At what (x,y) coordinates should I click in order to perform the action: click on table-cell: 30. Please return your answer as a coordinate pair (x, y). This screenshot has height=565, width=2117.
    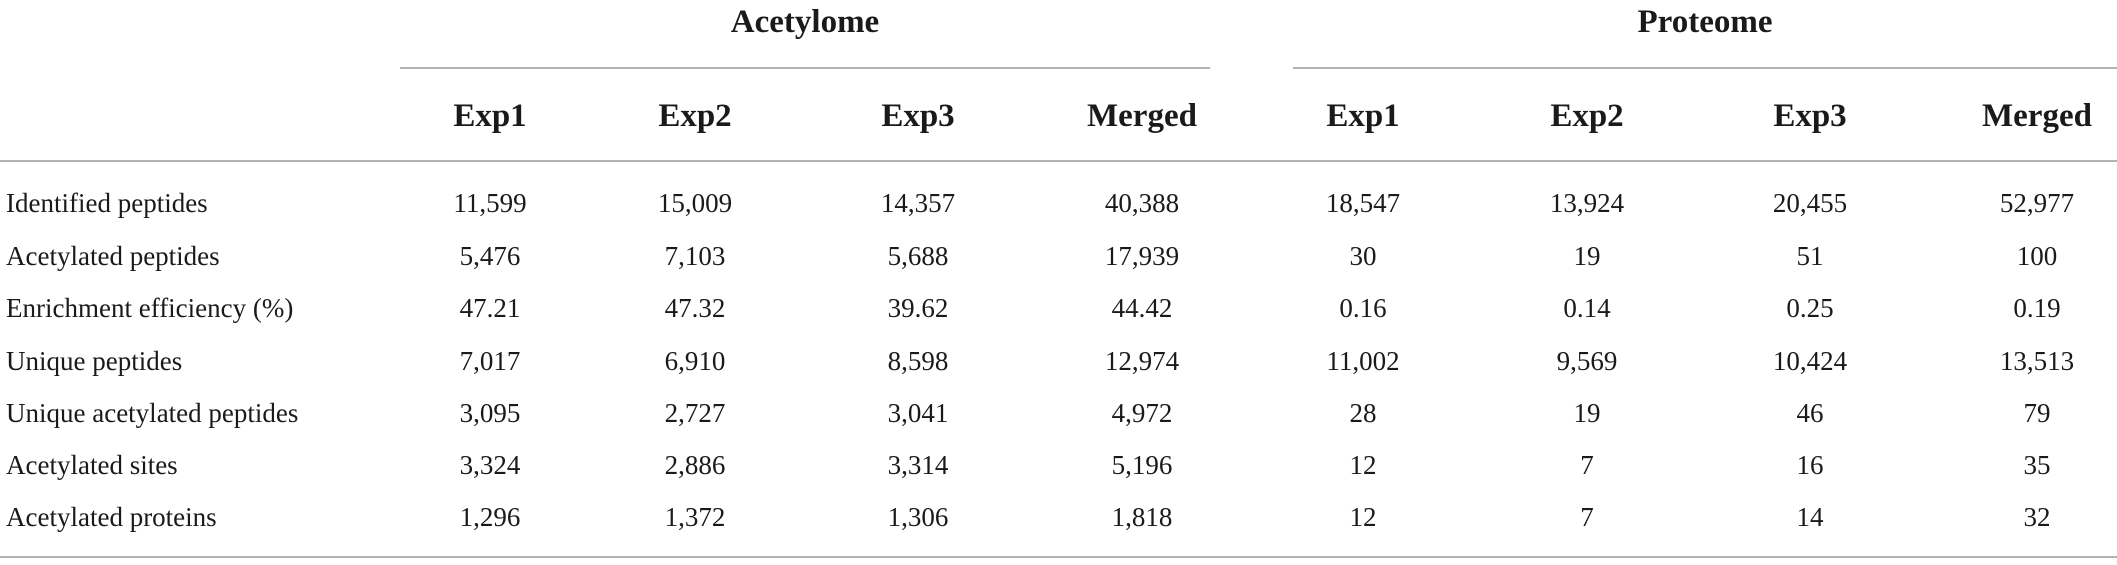
    Looking at the image, I should click on (1363, 256).